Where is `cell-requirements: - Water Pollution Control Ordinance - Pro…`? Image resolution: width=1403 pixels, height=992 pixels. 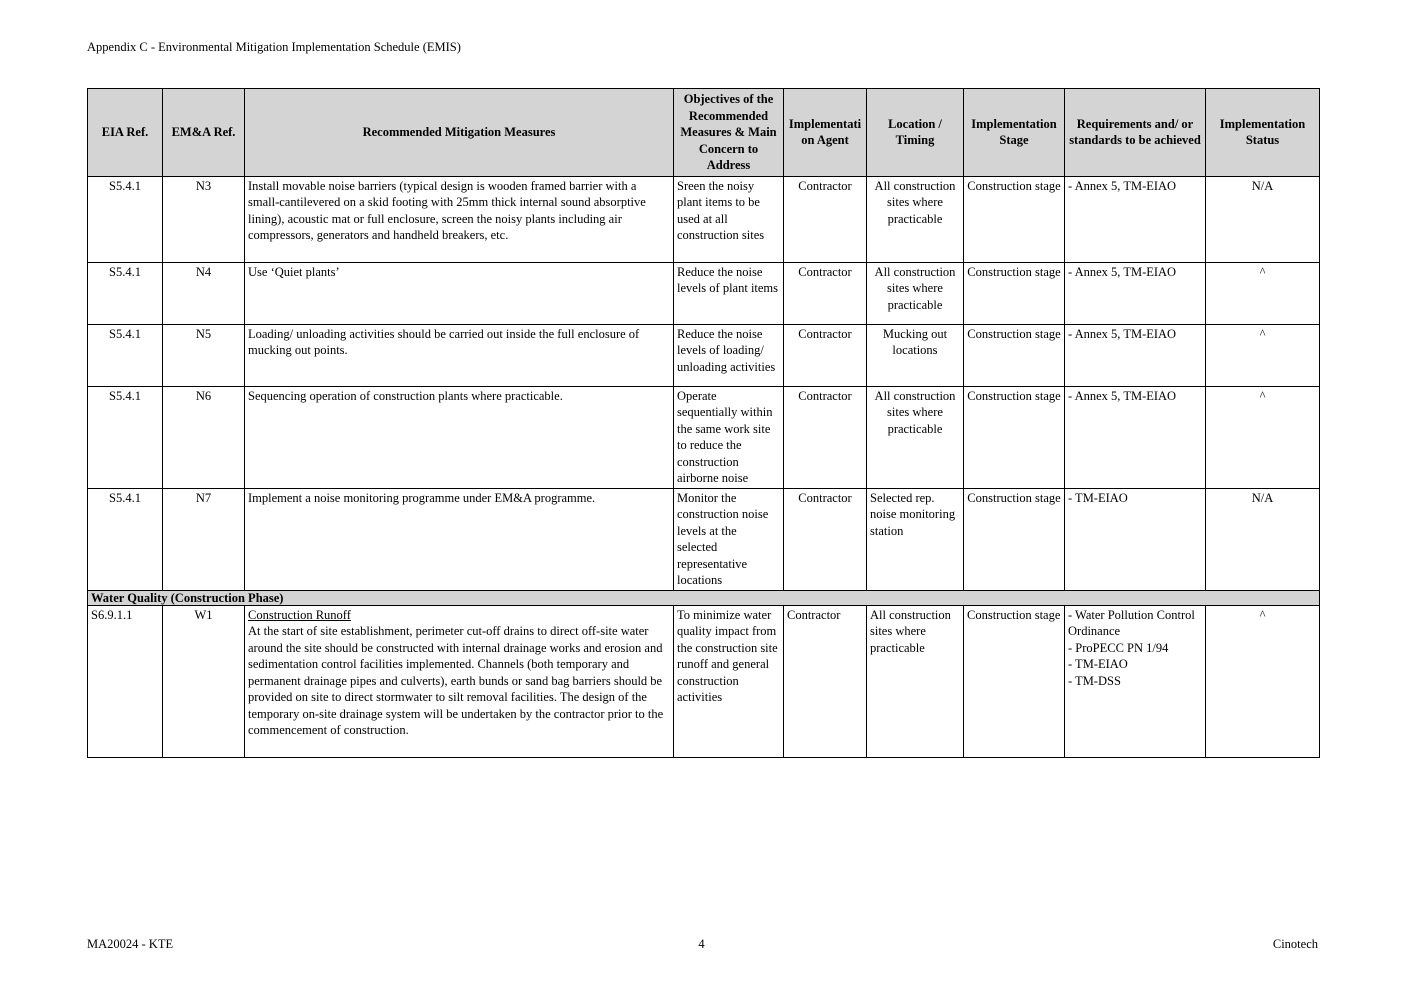 cell-requirements: - Water Pollution Control Ordinance - Pro… is located at coordinates (1135, 681).